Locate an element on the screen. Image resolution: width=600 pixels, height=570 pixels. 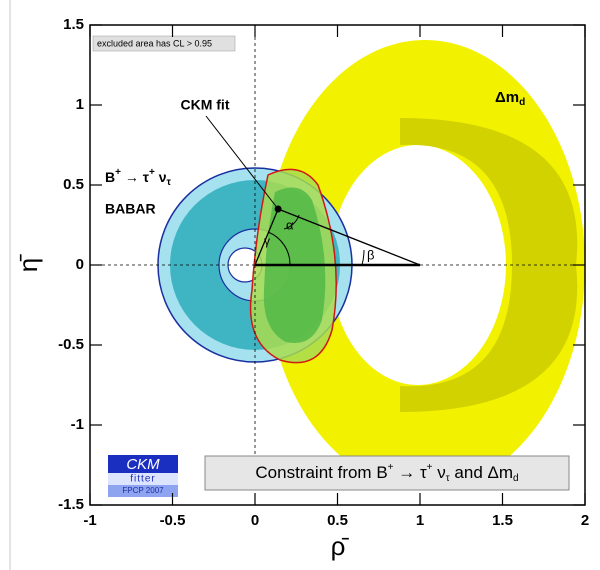
constraint-box is located at coordinates (387, 473).